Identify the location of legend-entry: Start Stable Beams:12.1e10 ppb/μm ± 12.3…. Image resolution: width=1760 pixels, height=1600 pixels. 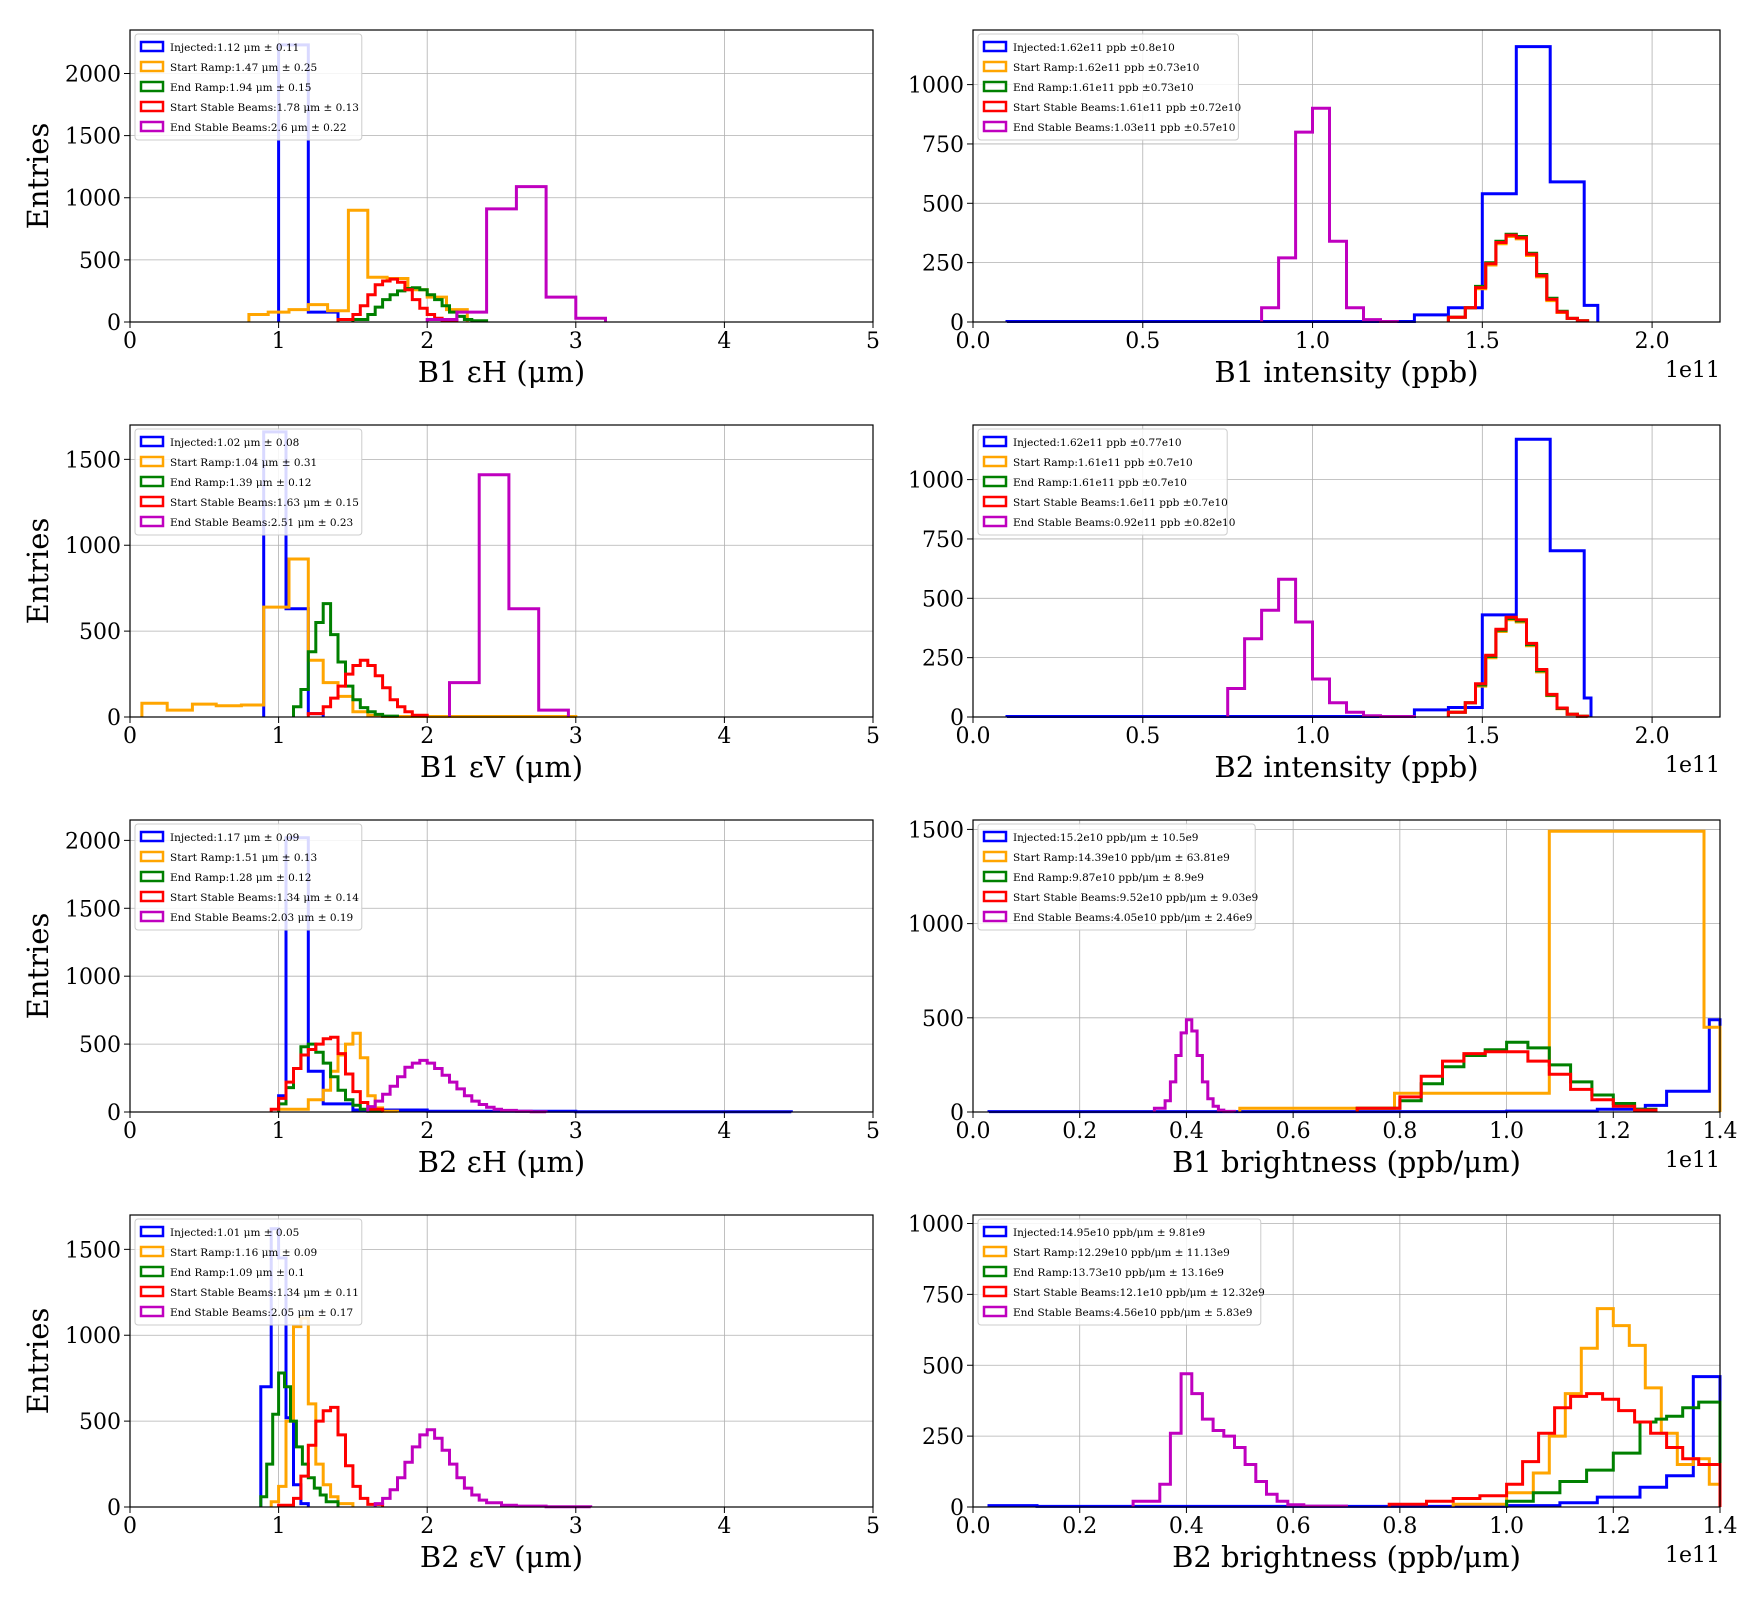
(1139, 1293).